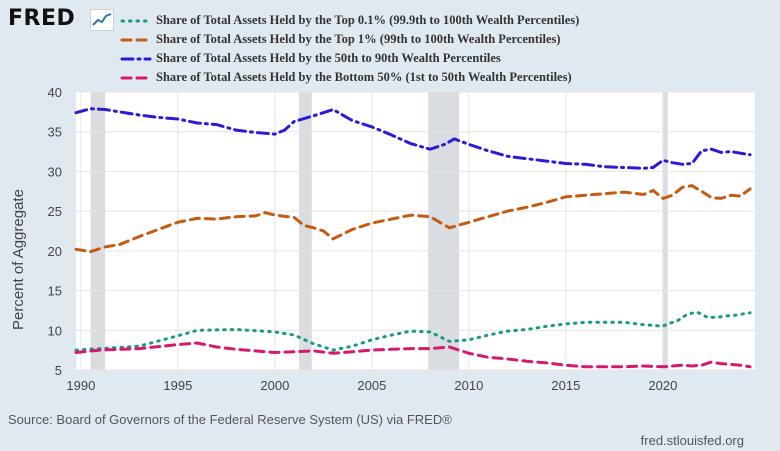 This screenshot has height=451, width=780. Describe the element at coordinates (274, 385) in the screenshot. I see `x-tick-label: 2000` at that location.